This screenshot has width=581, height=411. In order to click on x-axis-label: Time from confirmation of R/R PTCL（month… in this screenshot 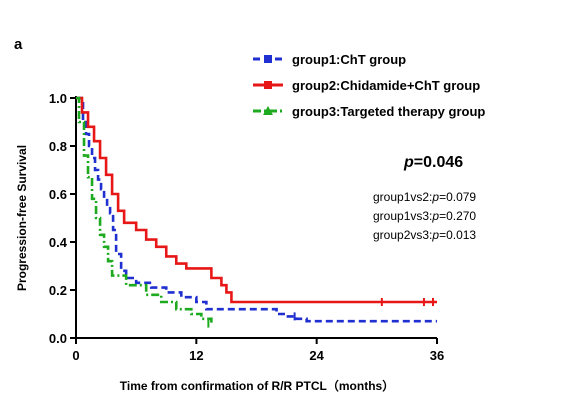, I will do `click(257, 385)`.